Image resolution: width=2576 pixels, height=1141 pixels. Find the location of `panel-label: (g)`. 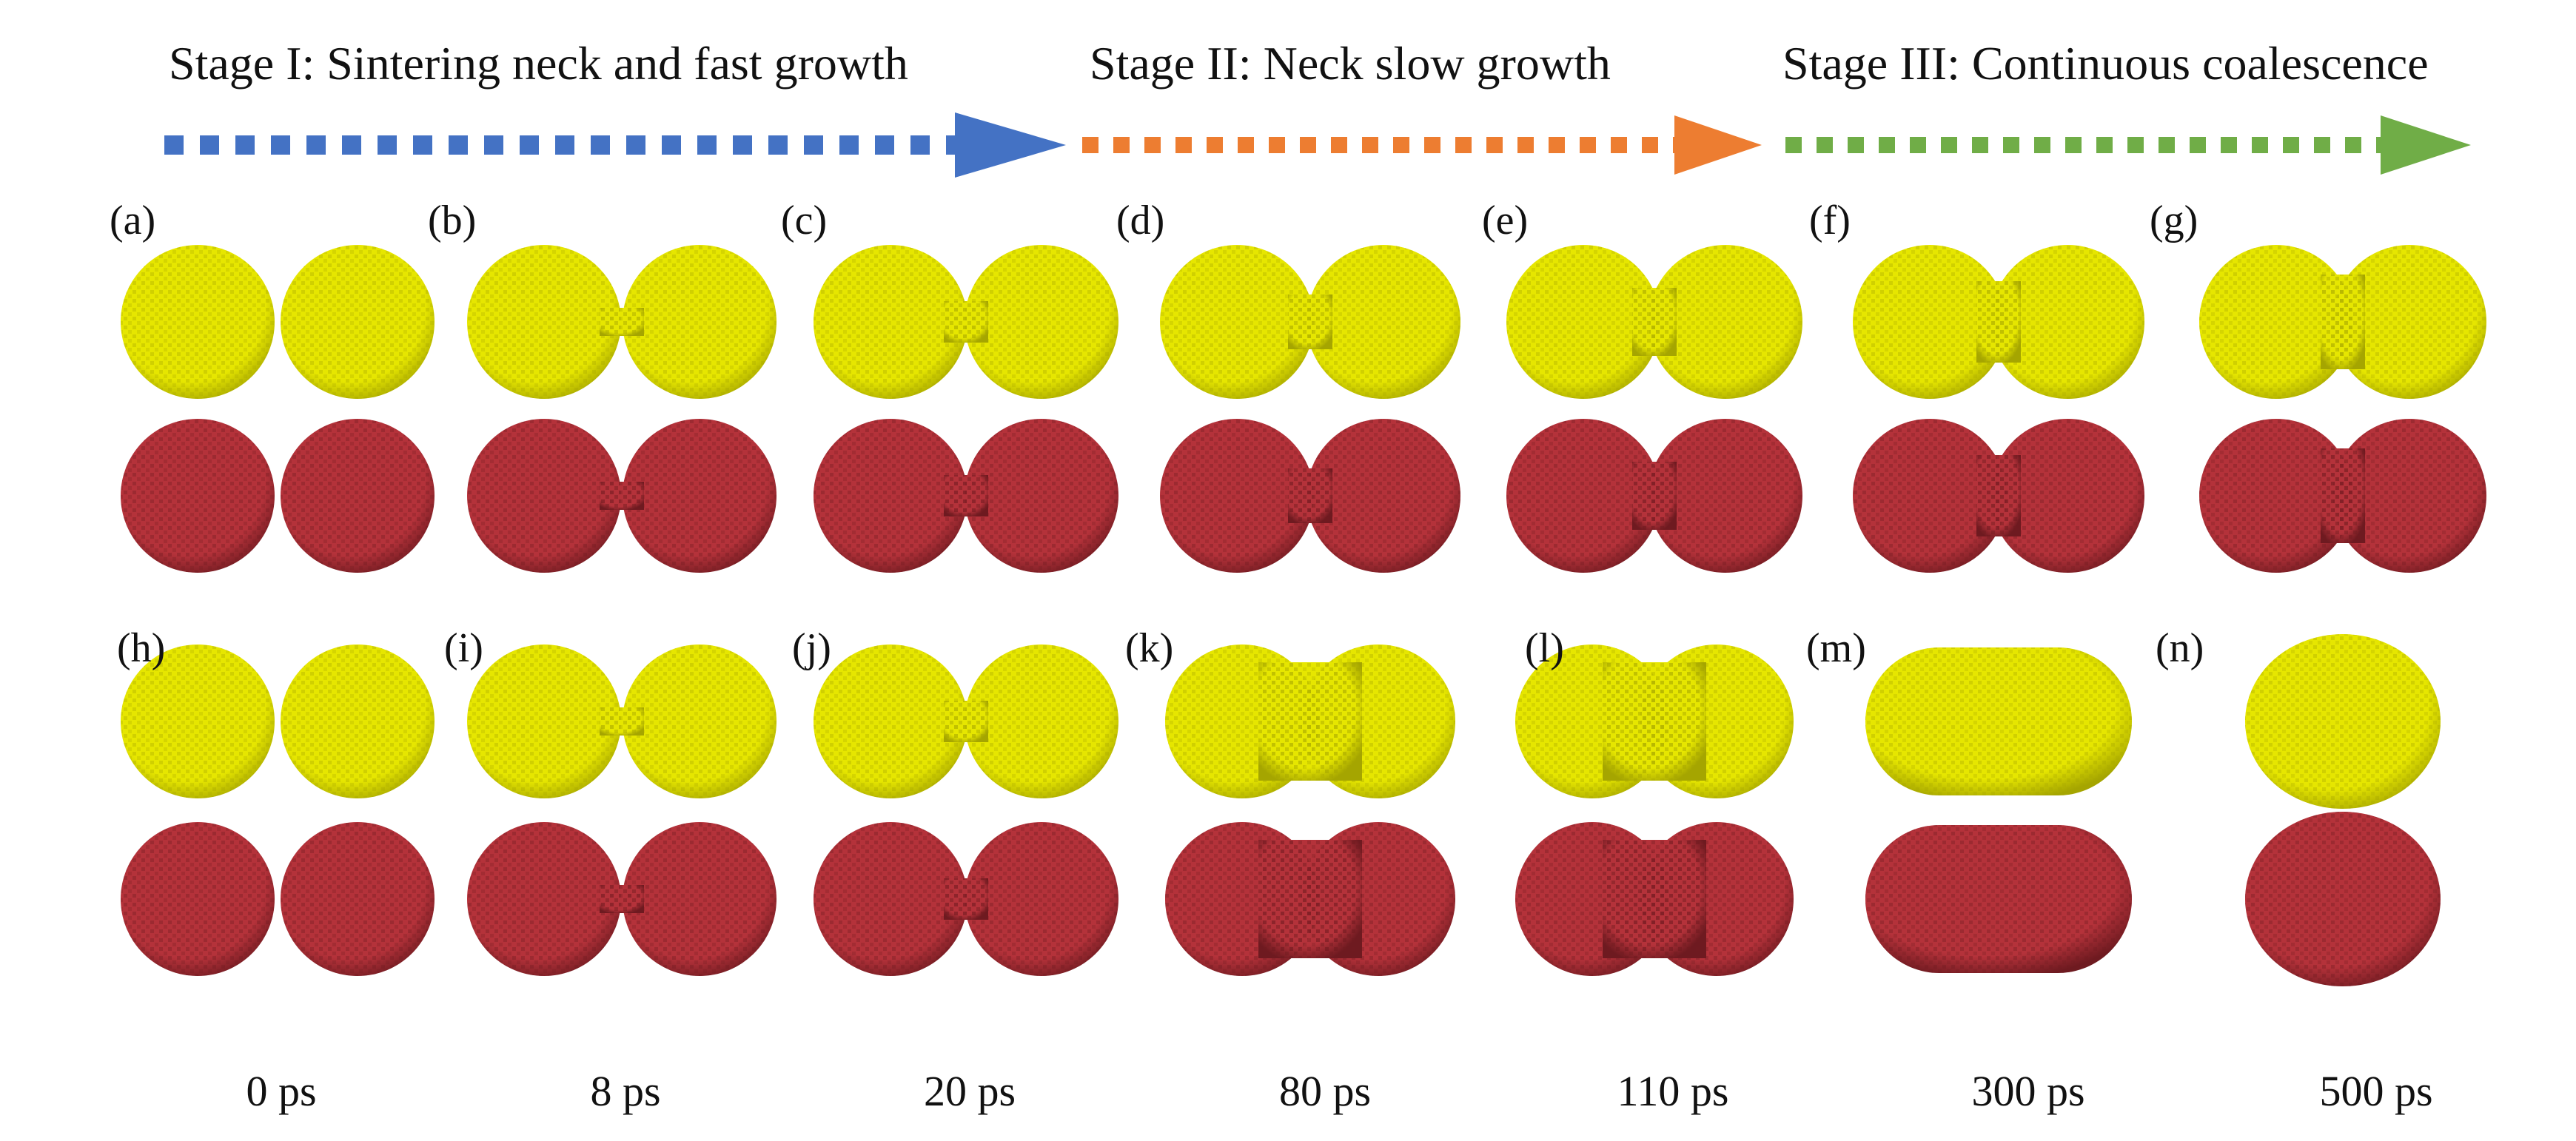

panel-label: (g) is located at coordinates (2174, 220).